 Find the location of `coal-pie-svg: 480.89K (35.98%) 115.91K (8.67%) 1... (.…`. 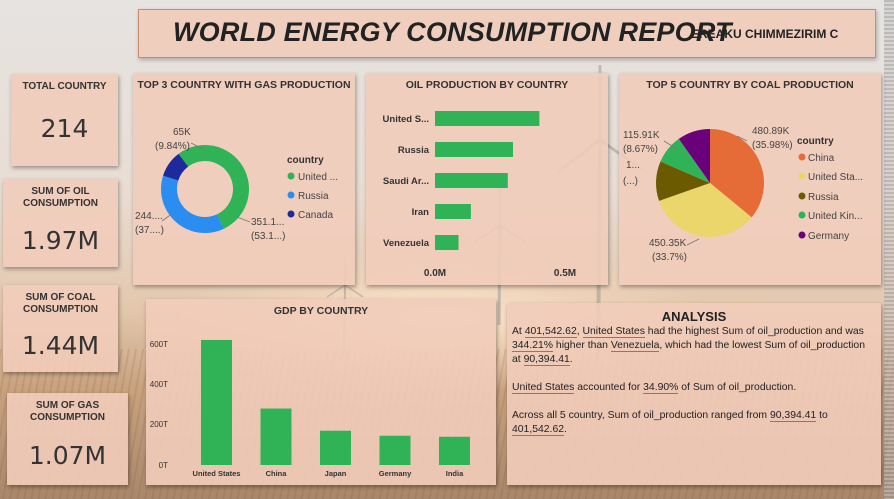

coal-pie-svg: 480.89K (35.98%) 115.91K (8.67%) 1... (.… is located at coordinates (743, 194).